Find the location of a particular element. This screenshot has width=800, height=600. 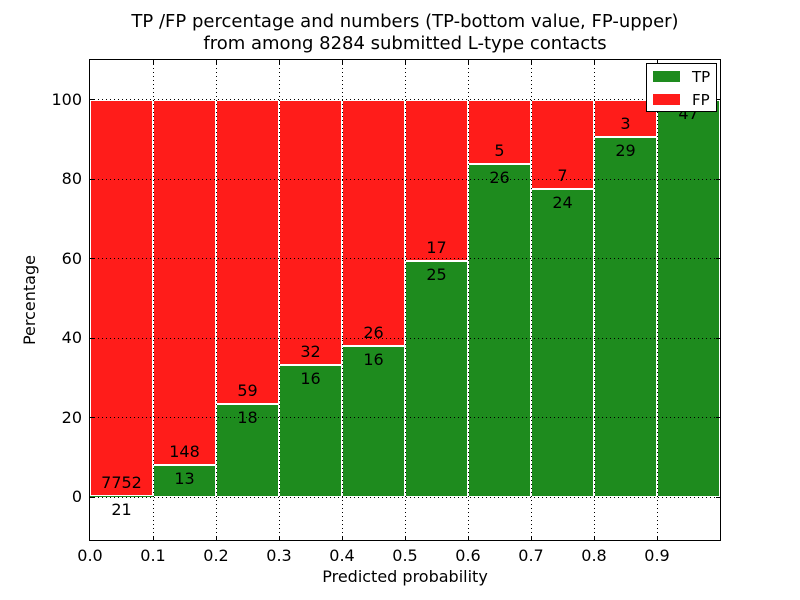

fp-swatch-icon is located at coordinates (666, 99).